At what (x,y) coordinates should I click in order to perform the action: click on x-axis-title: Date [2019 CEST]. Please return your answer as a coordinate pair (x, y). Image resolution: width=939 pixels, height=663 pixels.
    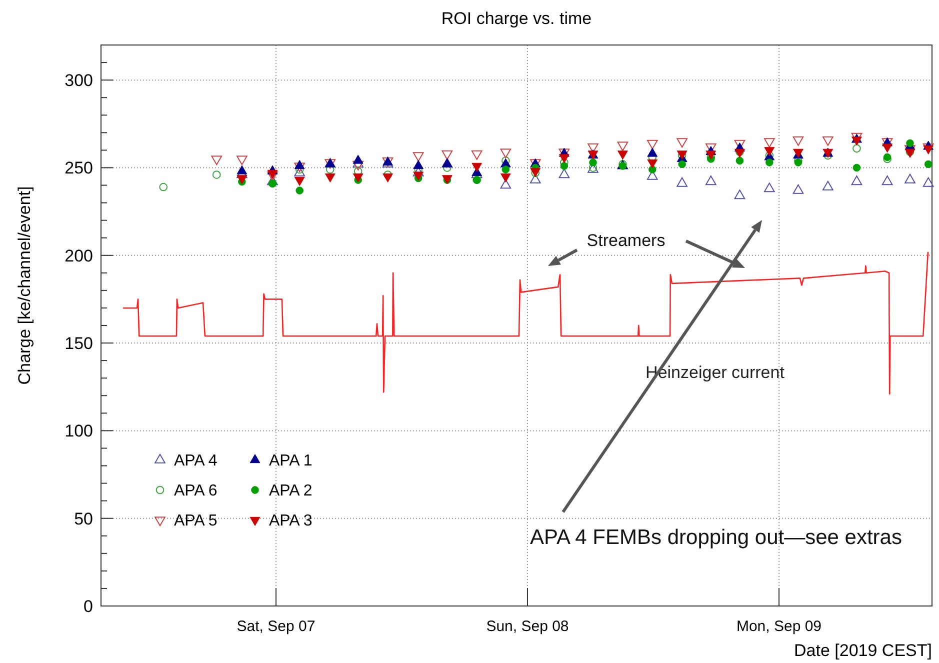
    Looking at the image, I should click on (863, 650).